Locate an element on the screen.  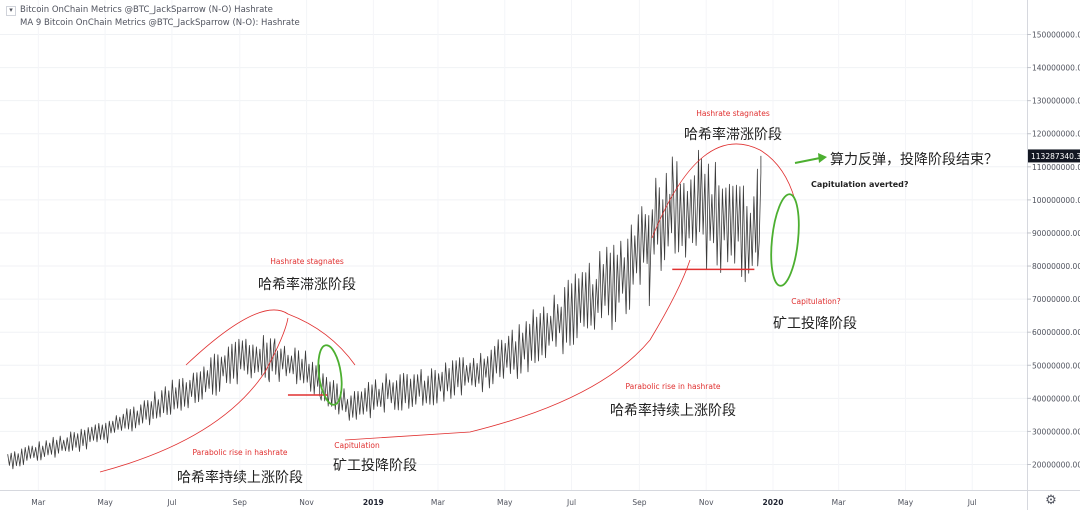
stagnation-arc-2018 is located at coordinates (270, 337).